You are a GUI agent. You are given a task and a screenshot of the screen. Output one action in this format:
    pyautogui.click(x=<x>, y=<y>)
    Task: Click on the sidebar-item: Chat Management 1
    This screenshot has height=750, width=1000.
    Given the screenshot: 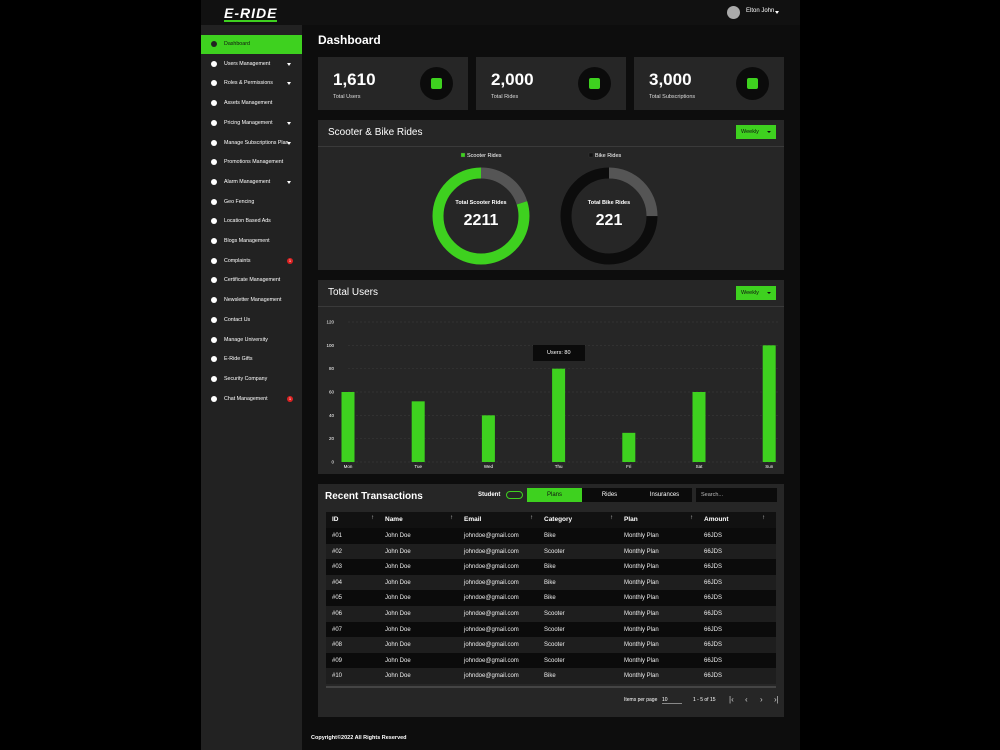 What is the action you would take?
    pyautogui.click(x=251, y=399)
    